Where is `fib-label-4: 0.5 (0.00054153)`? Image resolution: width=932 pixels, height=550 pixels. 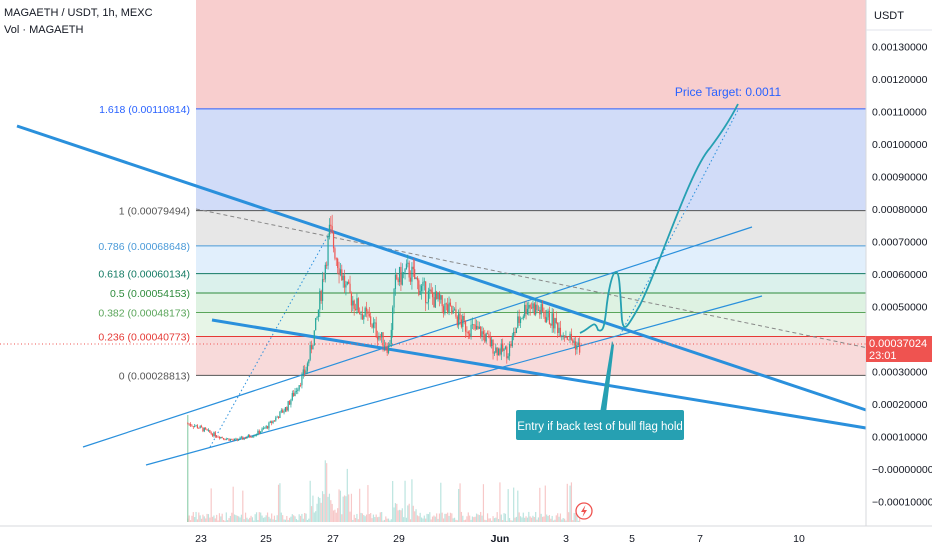 fib-label-4: 0.5 (0.00054153) is located at coordinates (150, 294).